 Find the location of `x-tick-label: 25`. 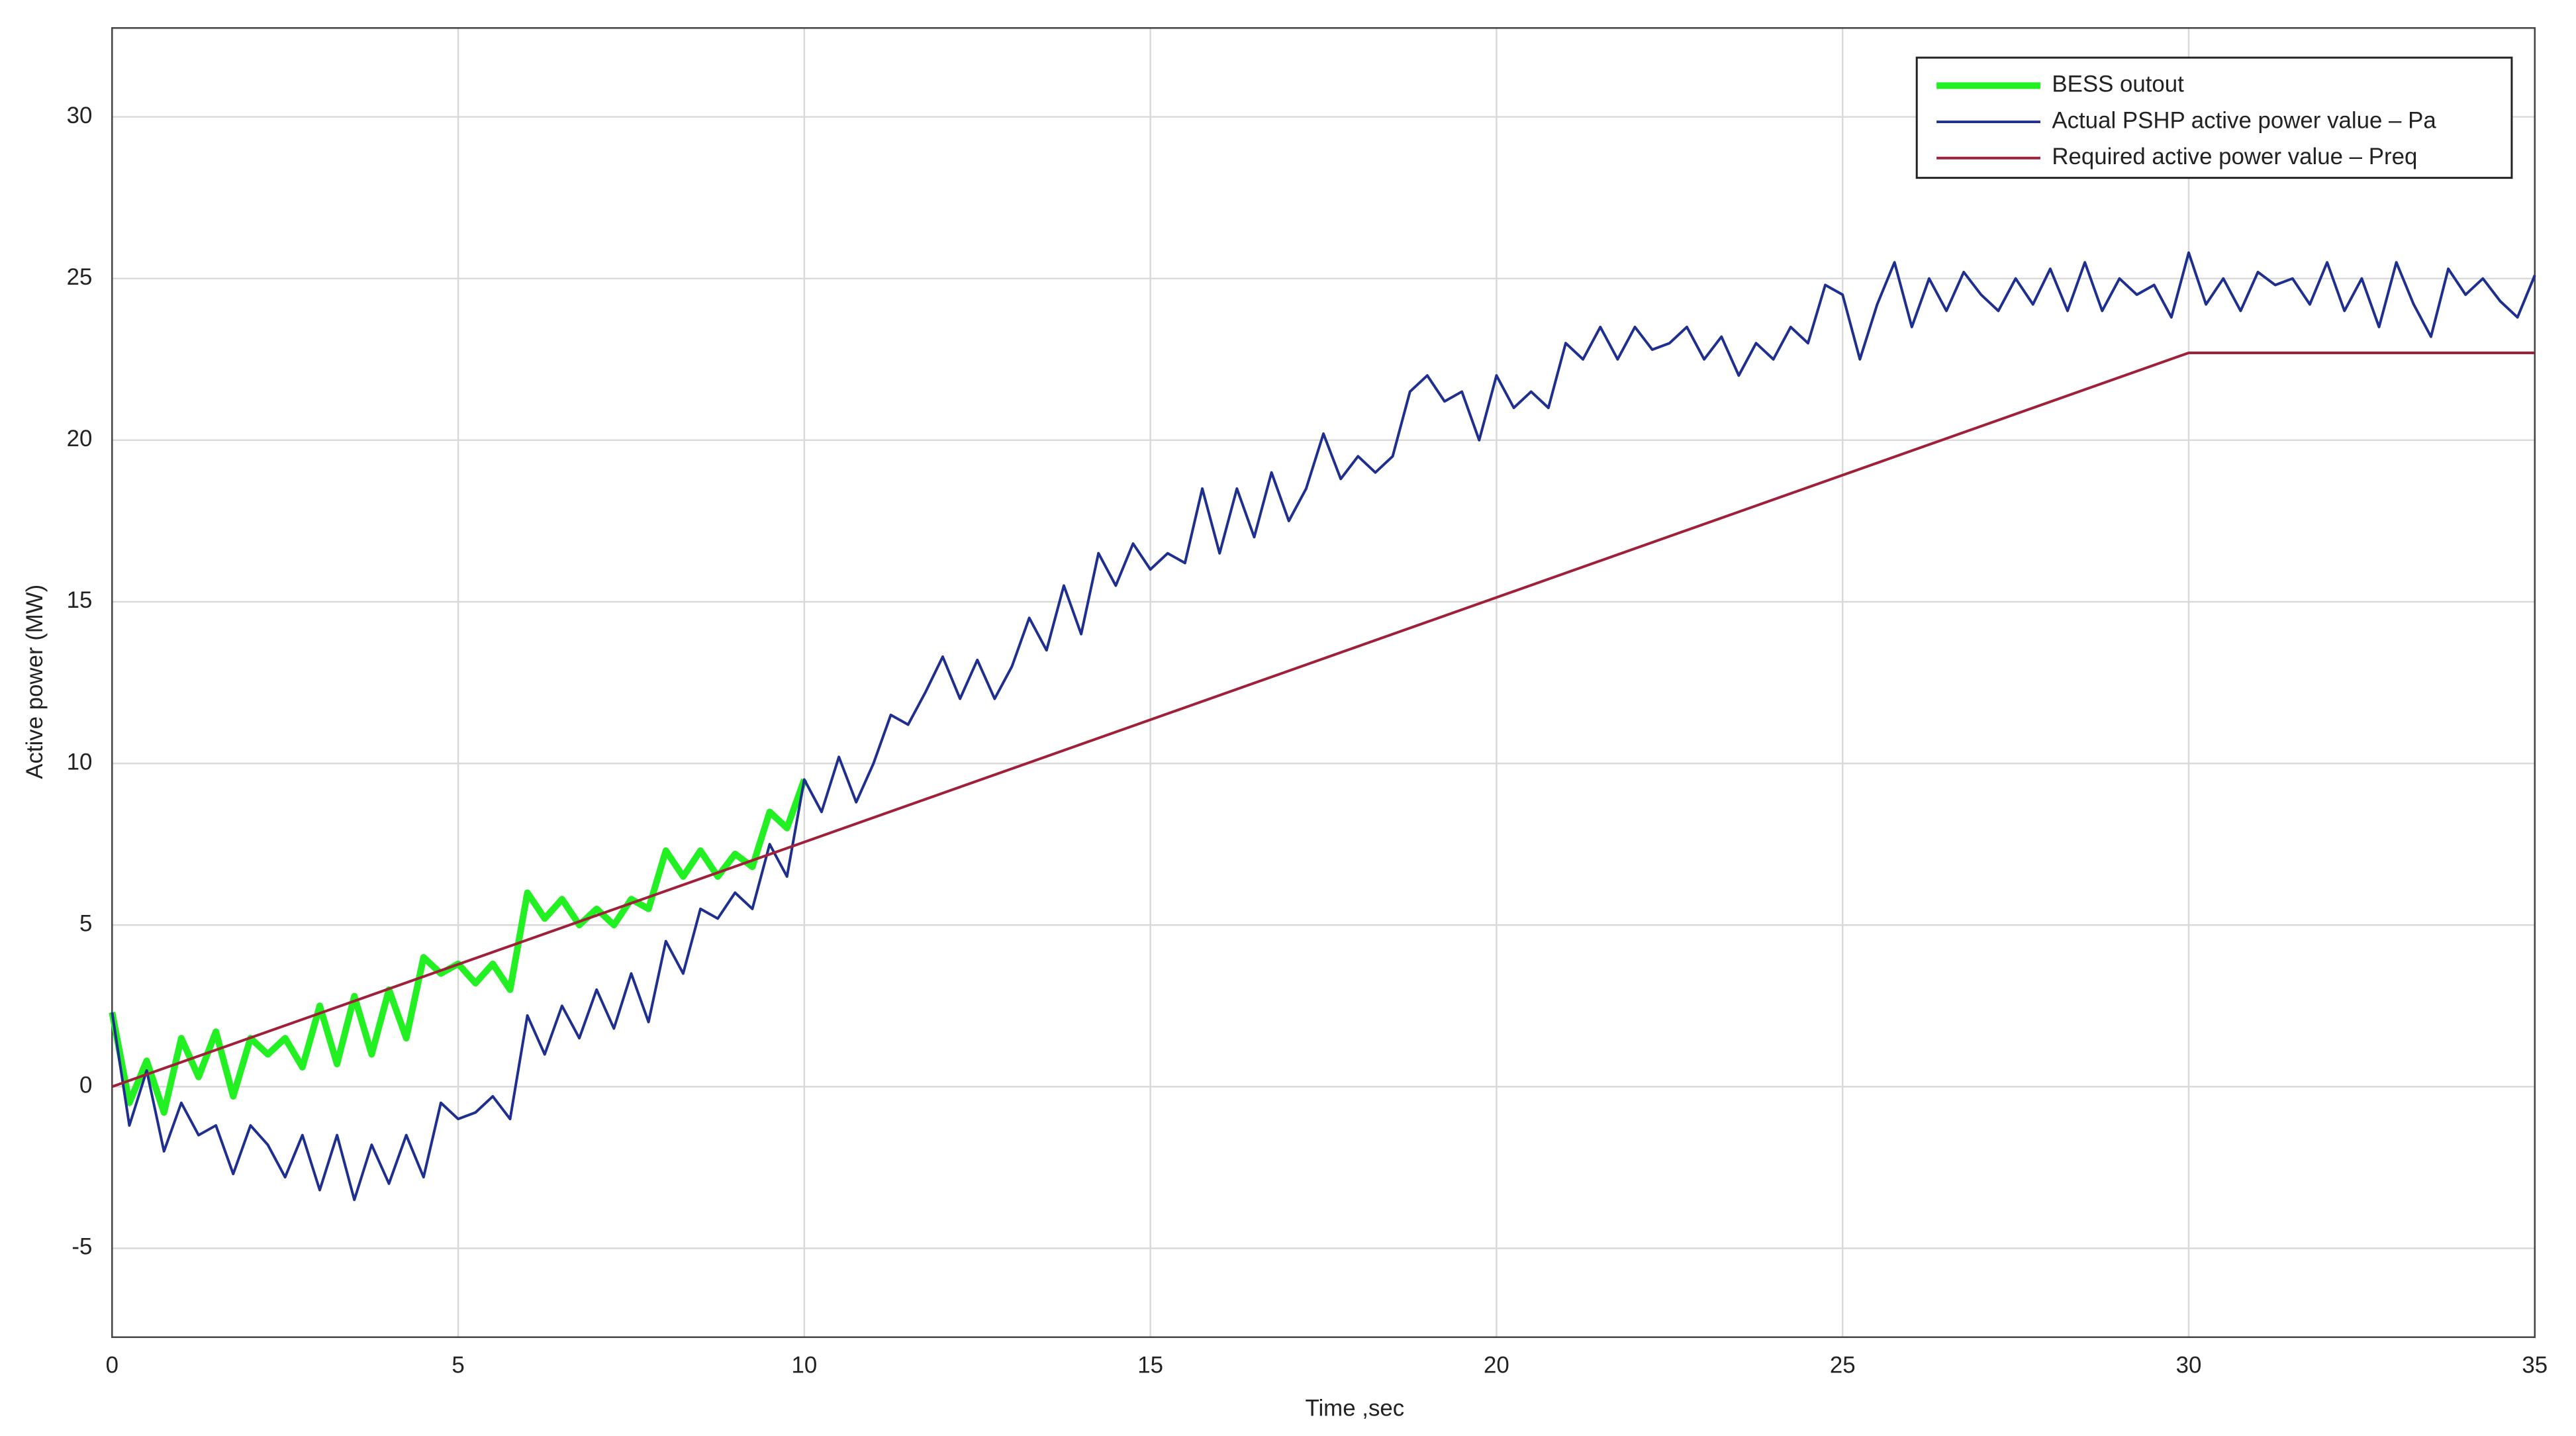

x-tick-label: 25 is located at coordinates (1843, 1365).